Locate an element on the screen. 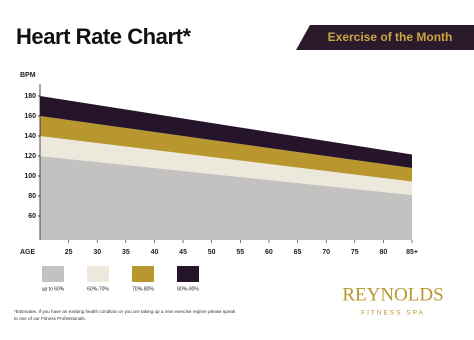 The width and height of the screenshot is (474, 340). logo-name: REYNOLDS is located at coordinates (392, 294).